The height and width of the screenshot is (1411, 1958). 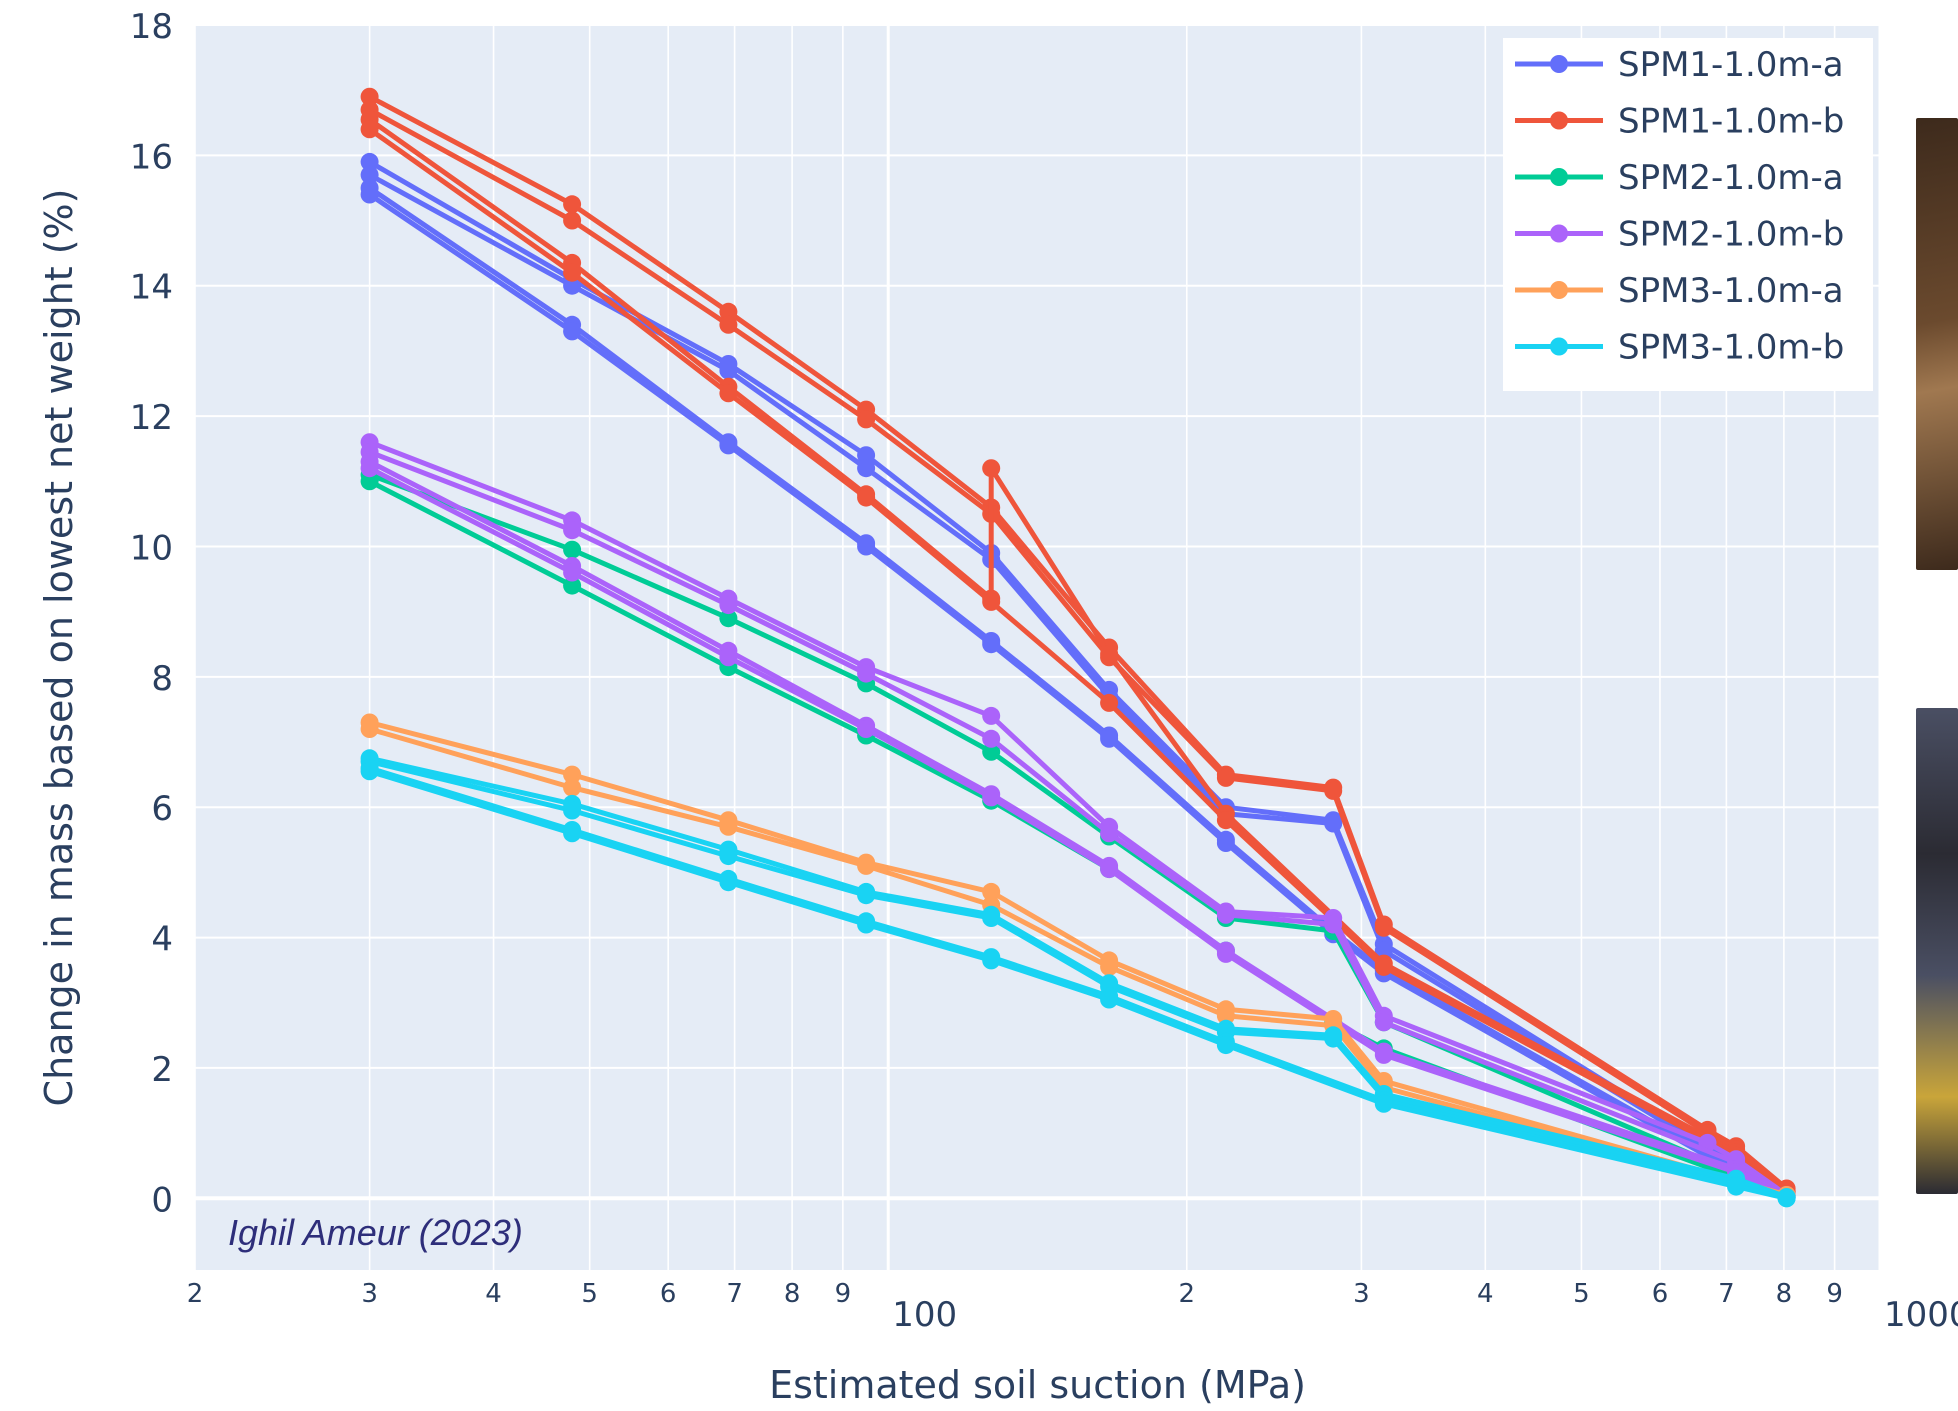 What do you see at coordinates (151, 418) in the screenshot?
I see `y-tick-label: 12` at bounding box center [151, 418].